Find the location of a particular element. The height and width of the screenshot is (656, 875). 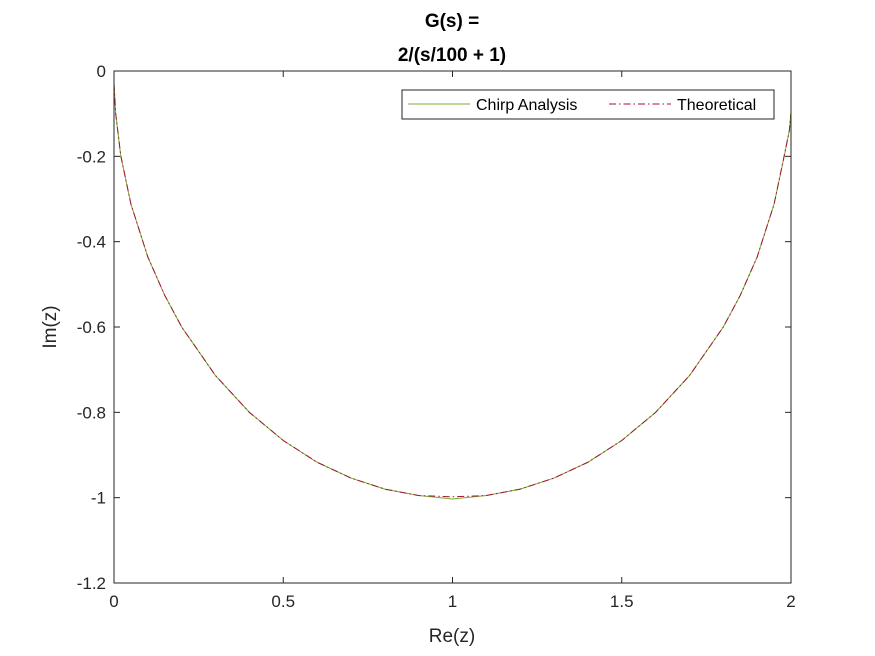

y-tick-label: -0.8 is located at coordinates (91, 412).